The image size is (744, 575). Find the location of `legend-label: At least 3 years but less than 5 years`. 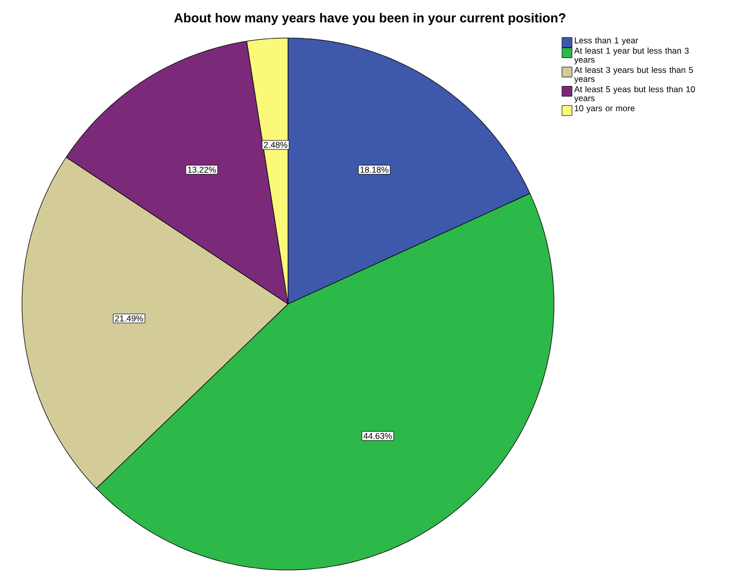

legend-label: At least 3 years but less than 5 years is located at coordinates (633, 75).